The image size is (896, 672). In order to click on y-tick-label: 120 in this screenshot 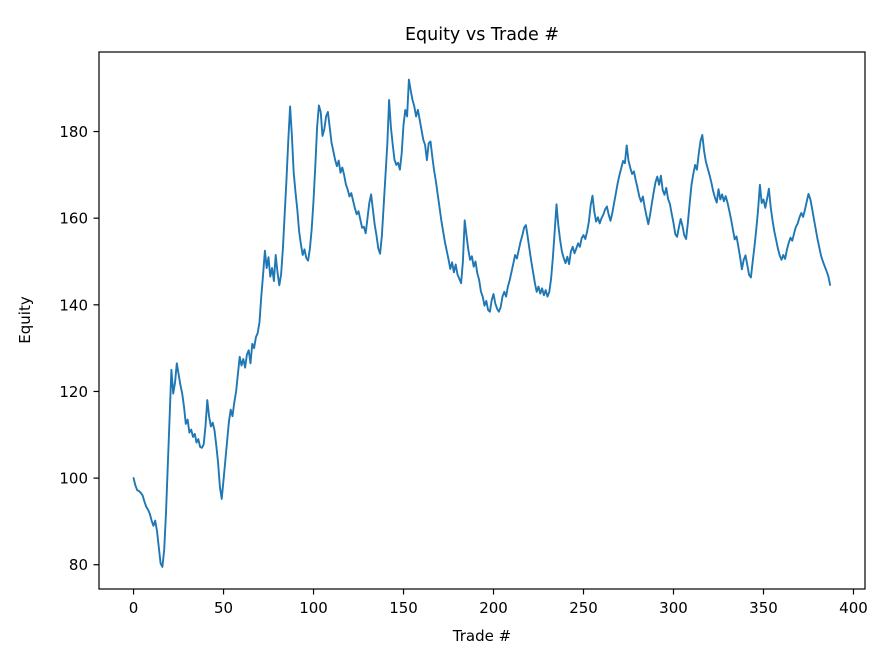, I will do `click(73, 392)`.